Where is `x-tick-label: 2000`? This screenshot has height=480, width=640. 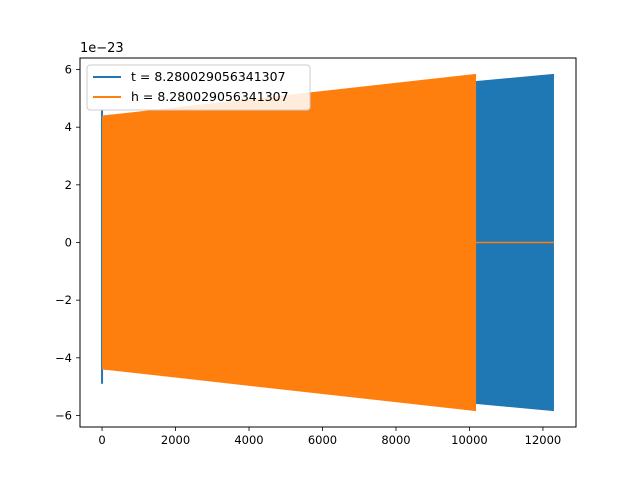
x-tick-label: 2000 is located at coordinates (175, 440).